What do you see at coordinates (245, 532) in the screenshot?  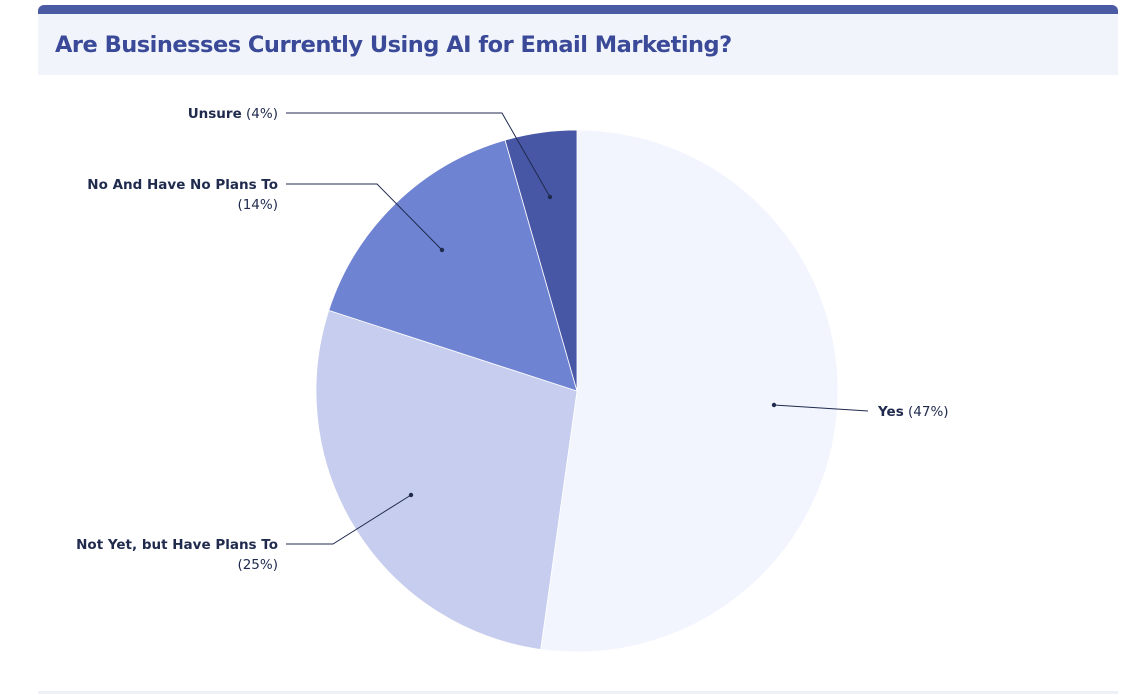 I see `slice-label-not-yet-but-have-plans-to: Not Yet, but Have Plans To (25%)` at bounding box center [245, 532].